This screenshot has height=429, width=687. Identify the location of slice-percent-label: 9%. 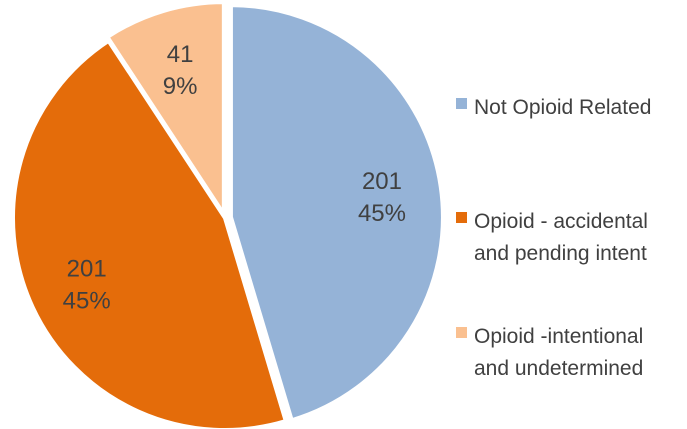
(180, 86).